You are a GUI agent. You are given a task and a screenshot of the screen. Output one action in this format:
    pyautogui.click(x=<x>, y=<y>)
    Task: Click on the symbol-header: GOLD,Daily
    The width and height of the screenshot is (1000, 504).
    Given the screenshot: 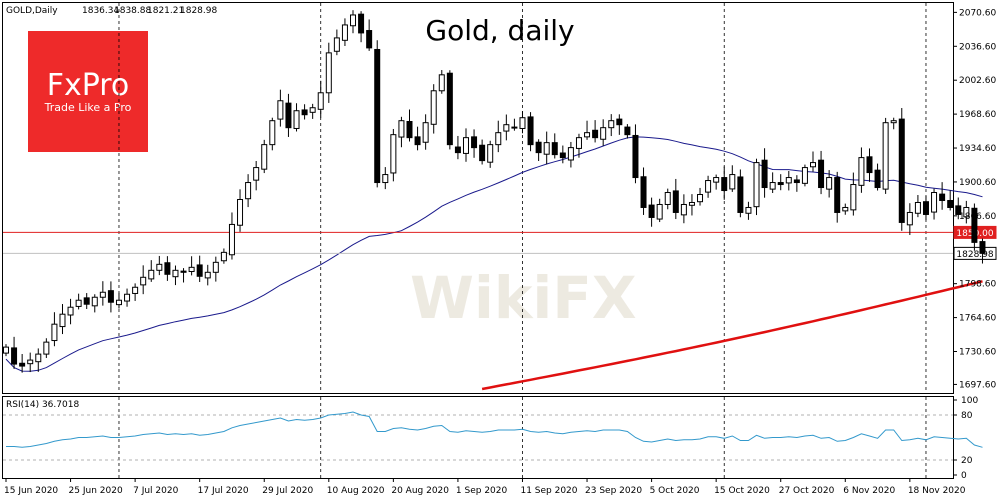 What is the action you would take?
    pyautogui.click(x=32, y=11)
    